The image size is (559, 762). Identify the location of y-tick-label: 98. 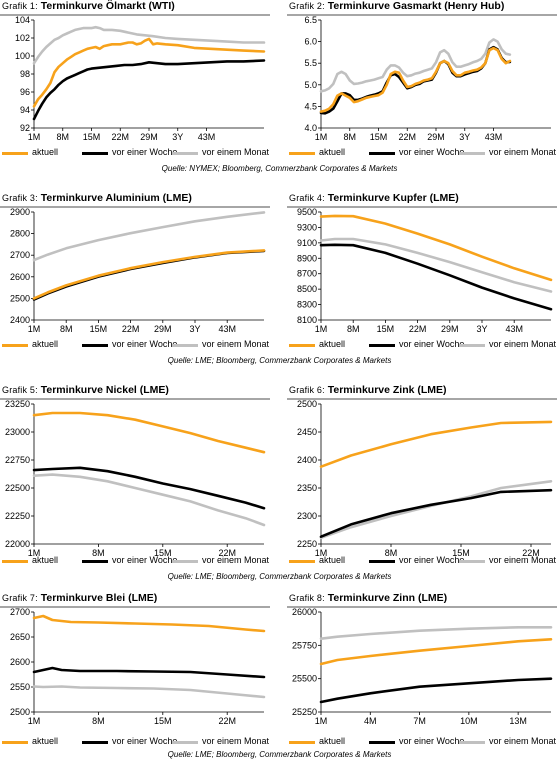
(25, 74).